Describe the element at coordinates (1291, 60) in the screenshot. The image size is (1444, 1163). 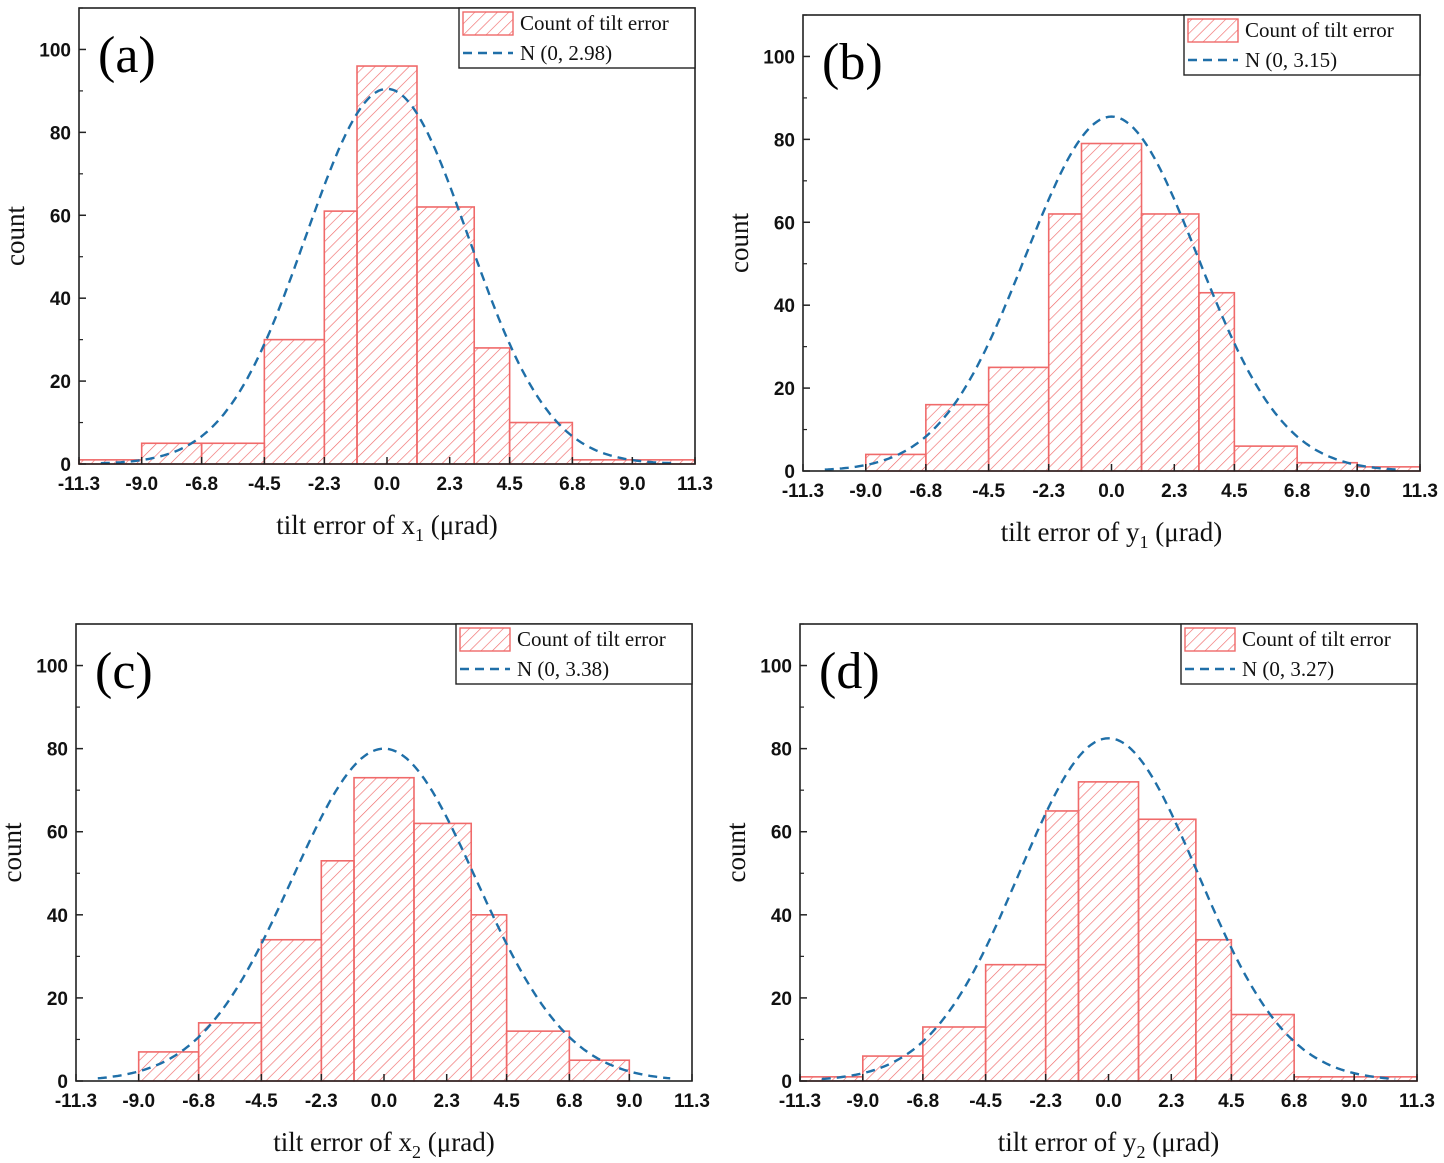
I see `legend-label-curve: N (0, 3.15)` at that location.